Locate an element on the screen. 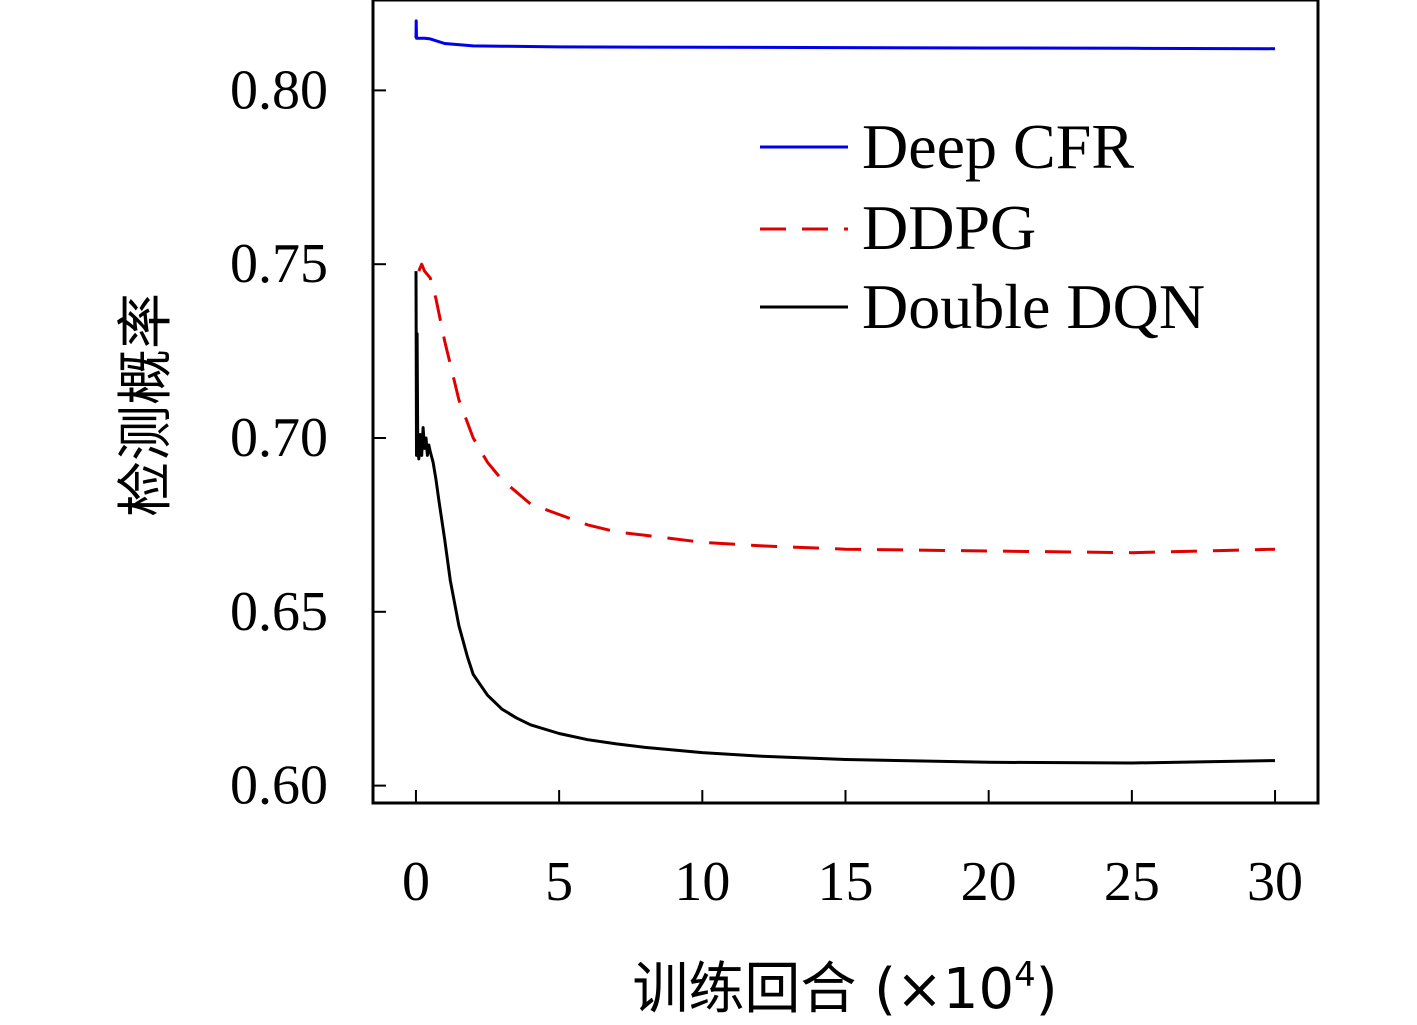  y-axis: 0.60 0.65 0.70 0.75 0.80 is located at coordinates (308, 438).